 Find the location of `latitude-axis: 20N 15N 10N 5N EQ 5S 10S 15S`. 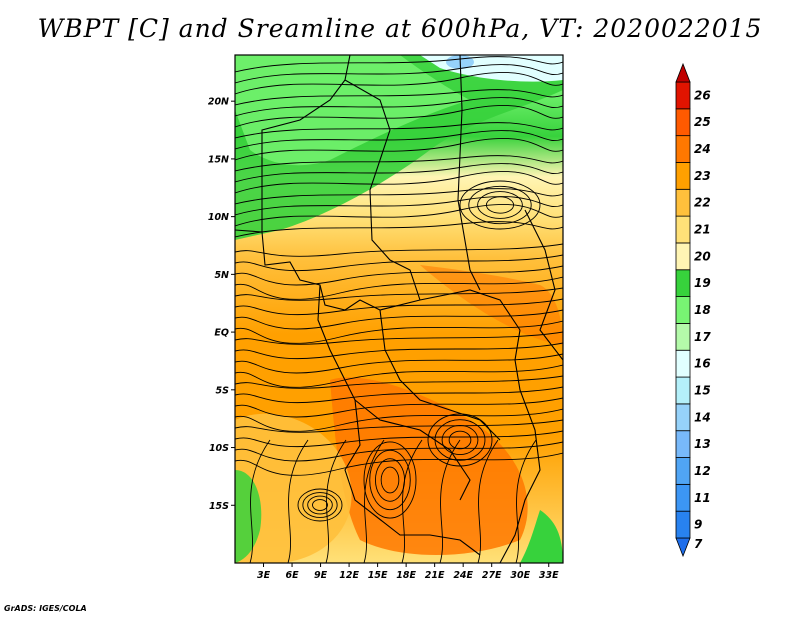

latitude-axis: 20N 15N 10N 5N EQ 5S 10S 15S is located at coordinates (221, 304).